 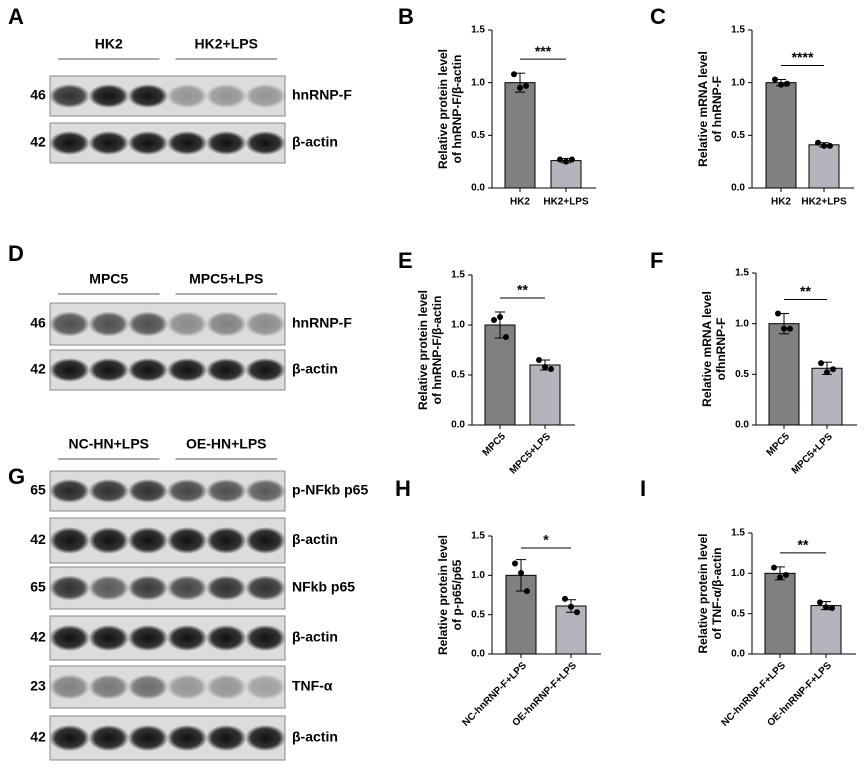 What do you see at coordinates (108, 444) in the screenshot?
I see `group-label: NC-HN+LPS` at bounding box center [108, 444].